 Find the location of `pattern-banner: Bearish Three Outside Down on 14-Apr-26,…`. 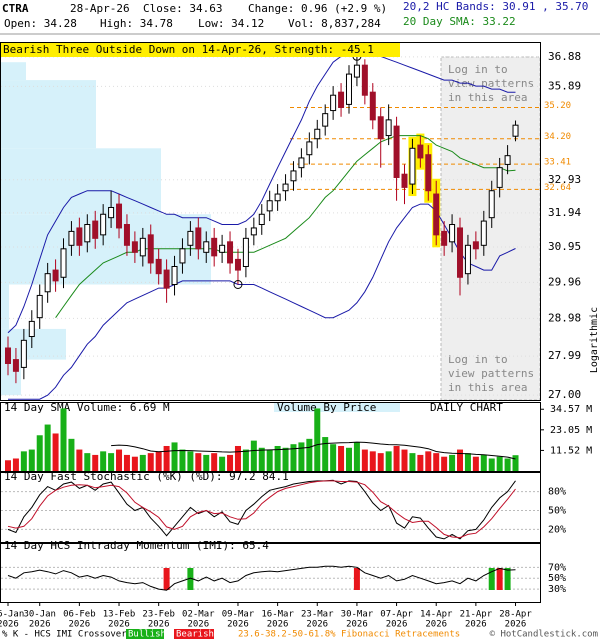

pattern-banner: Bearish Three Outside Down on 14-Apr-26,… is located at coordinates (188, 49).